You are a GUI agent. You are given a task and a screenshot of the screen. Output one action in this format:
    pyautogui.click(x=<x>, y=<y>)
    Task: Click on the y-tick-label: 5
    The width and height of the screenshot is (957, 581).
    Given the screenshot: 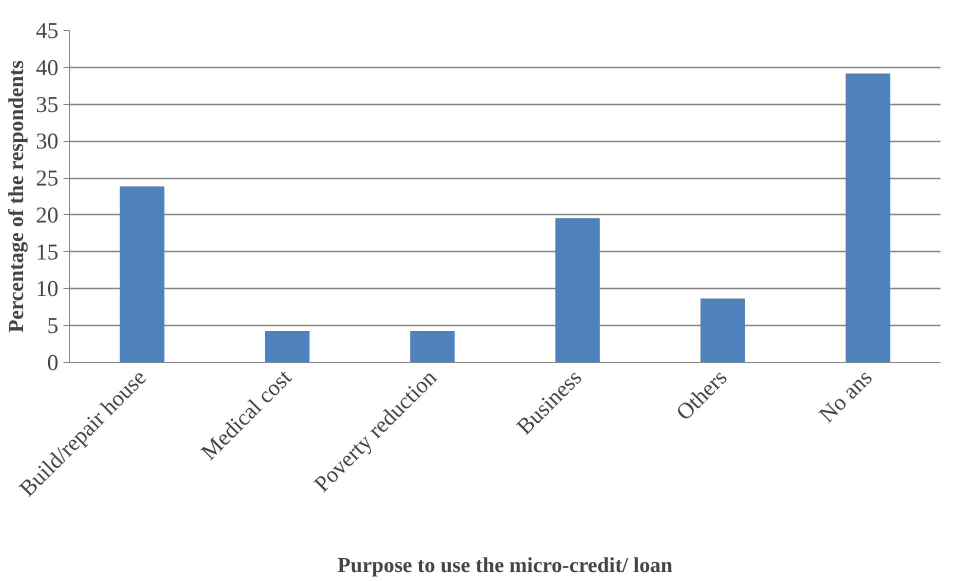 What is the action you would take?
    pyautogui.click(x=52, y=325)
    